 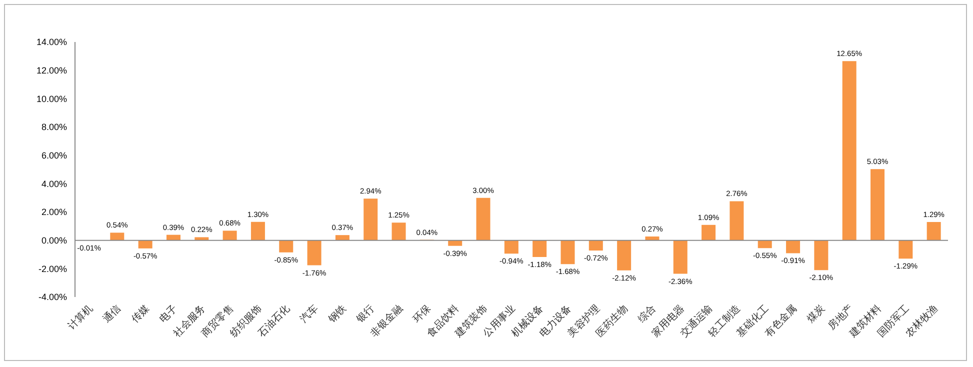 I want to click on y-tick-label: -4.00%, so click(x=52, y=297).